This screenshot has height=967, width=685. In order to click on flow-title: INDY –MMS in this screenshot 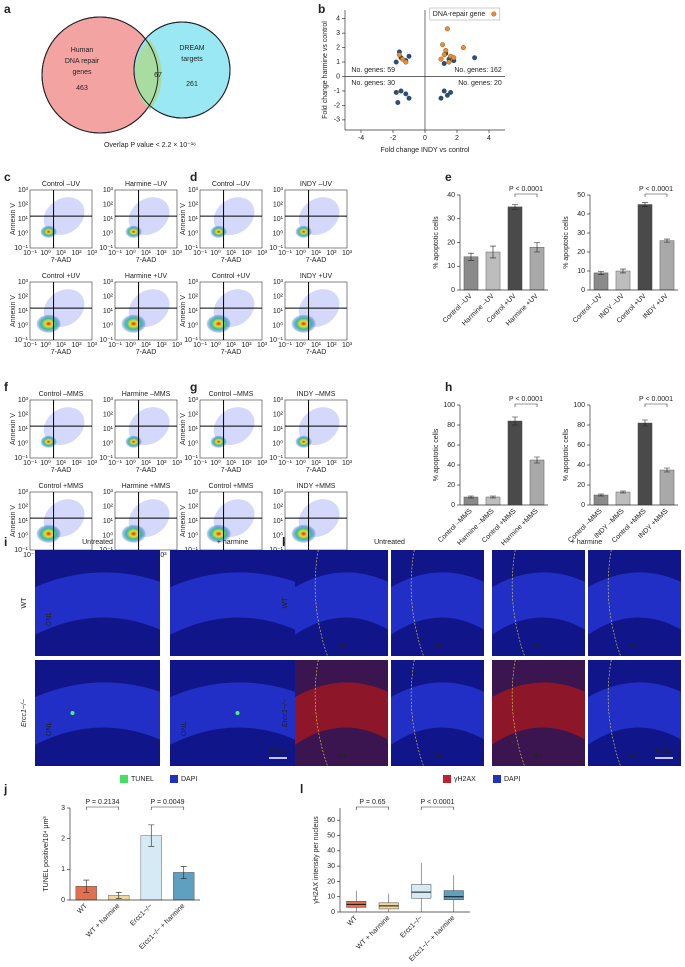, I will do `click(316, 394)`.